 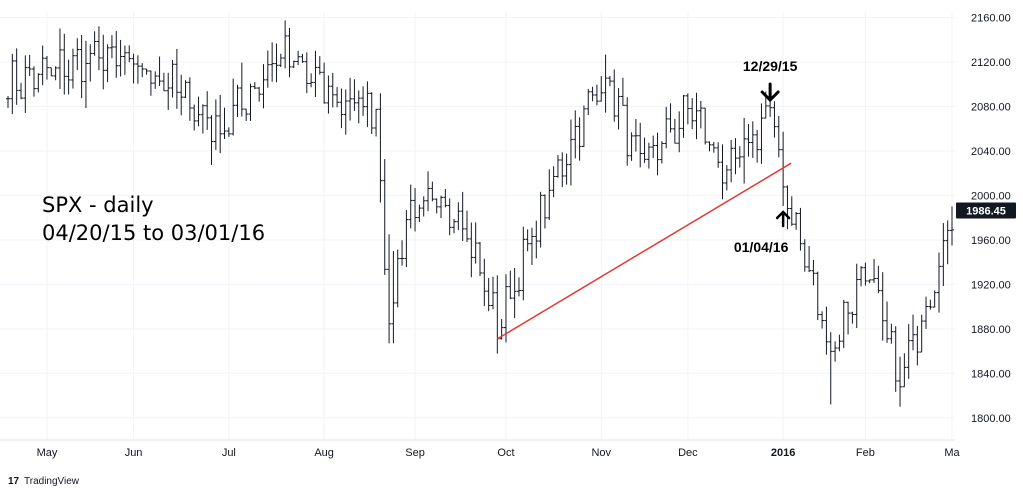 I want to click on y-tick-label: 1840.00, so click(x=991, y=374).